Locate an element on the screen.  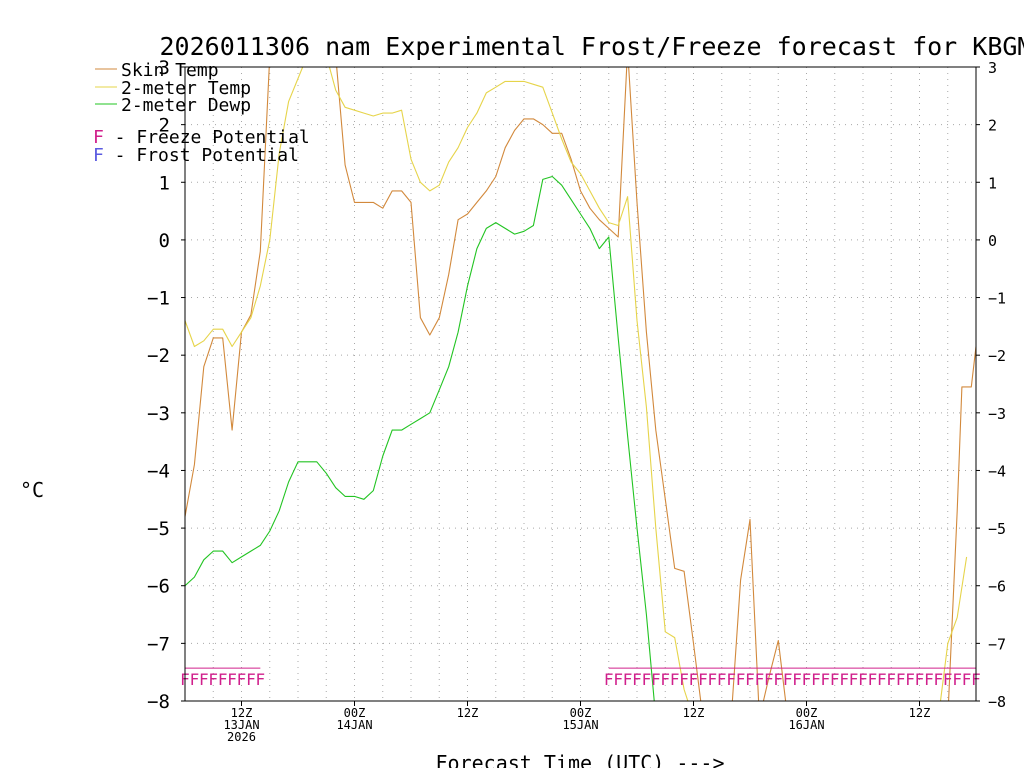
freeze-text: - Freeze Potential is located at coordinates (207, 137).